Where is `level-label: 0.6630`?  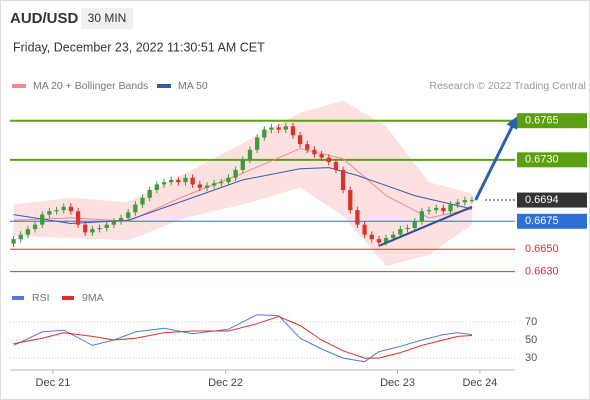 level-label: 0.6630 is located at coordinates (542, 271).